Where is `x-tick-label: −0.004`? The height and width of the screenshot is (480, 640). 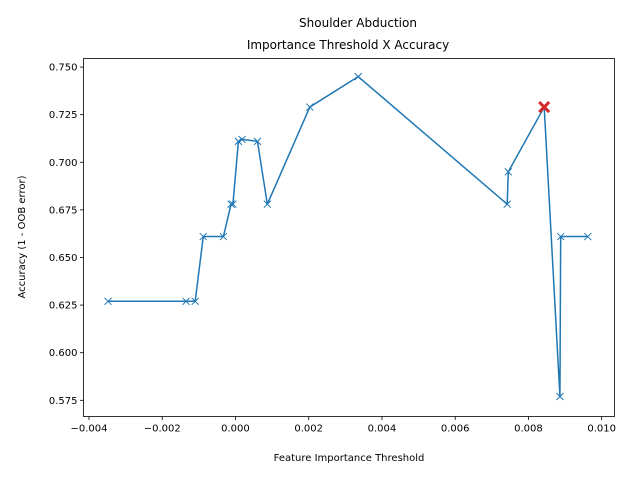
x-tick-label: −0.004 is located at coordinates (88, 429).